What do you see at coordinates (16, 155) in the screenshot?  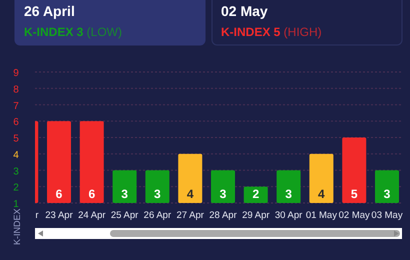 I see `y-tick-label: 4` at bounding box center [16, 155].